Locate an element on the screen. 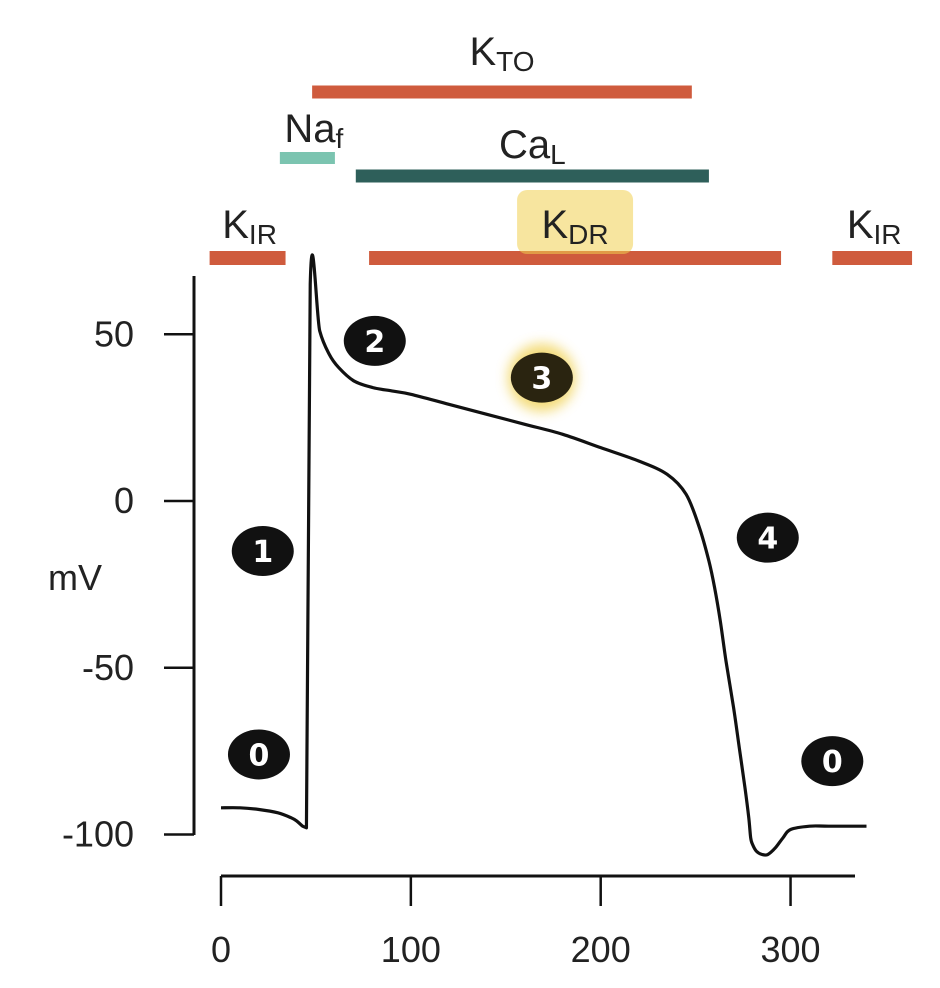 This screenshot has height=988, width=940. y-tick-label: -50 is located at coordinates (108, 667).